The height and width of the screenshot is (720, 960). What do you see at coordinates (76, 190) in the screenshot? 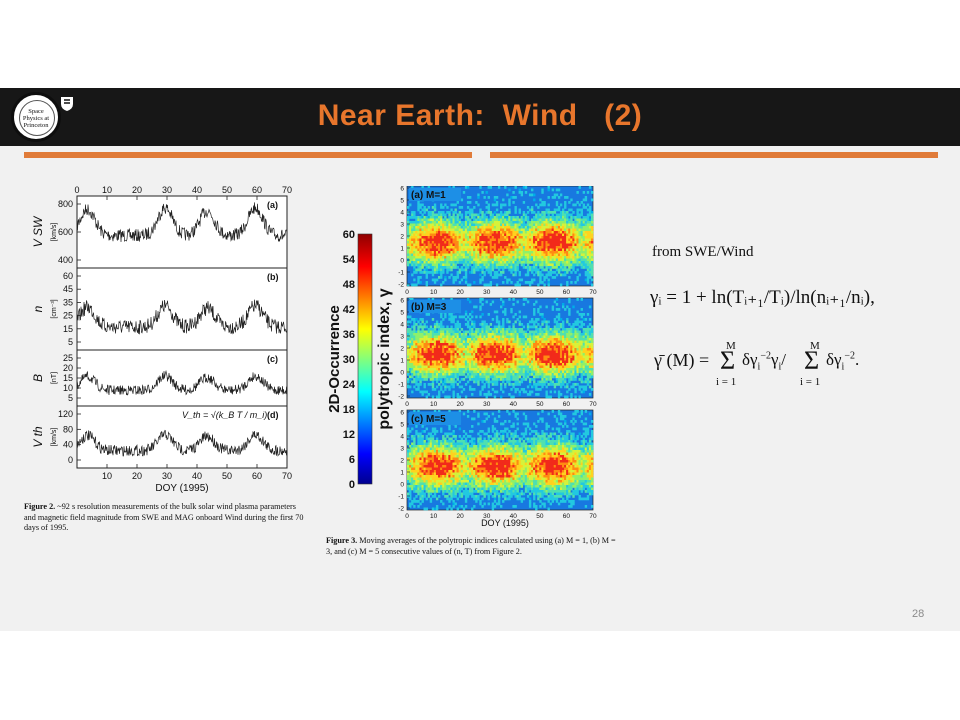
I see `fig2-top-tick: 0` at bounding box center [76, 190].